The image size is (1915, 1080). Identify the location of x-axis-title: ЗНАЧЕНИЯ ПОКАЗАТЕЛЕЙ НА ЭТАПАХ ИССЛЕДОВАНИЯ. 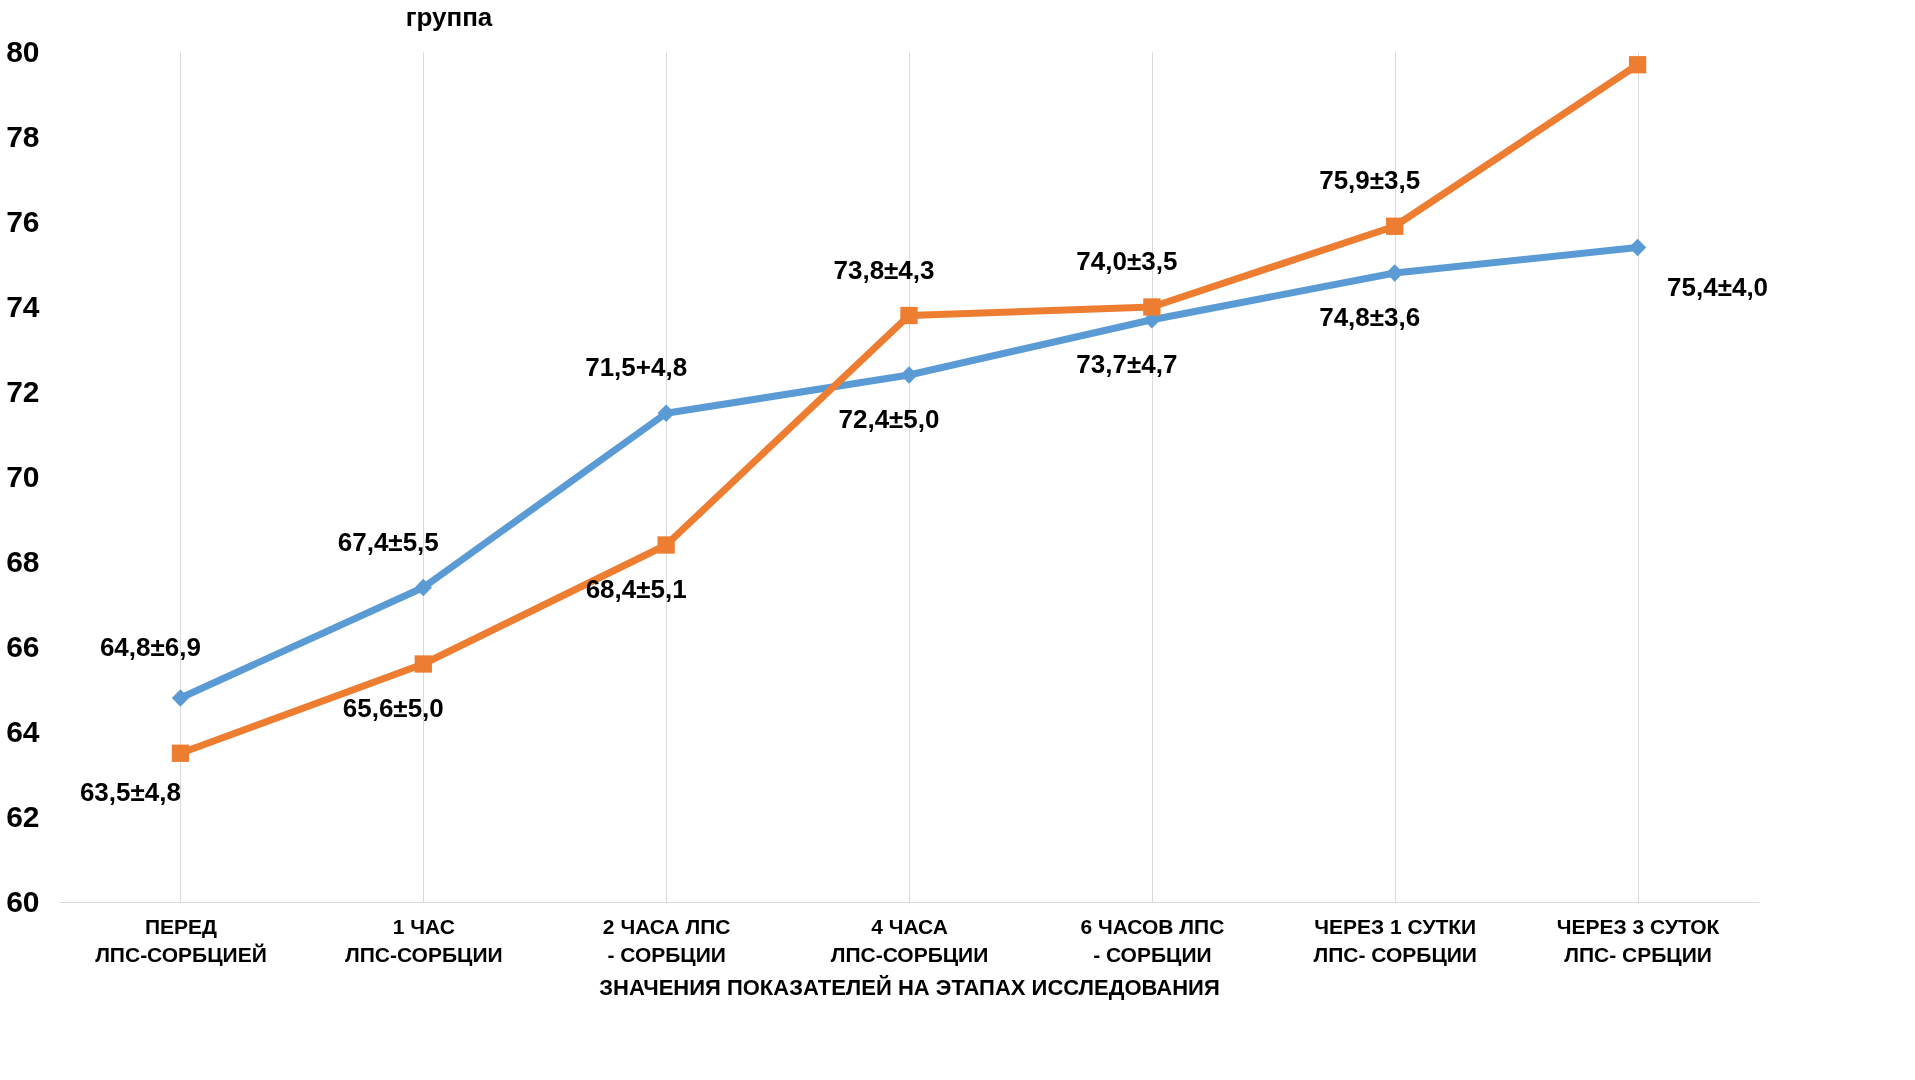
(909, 987).